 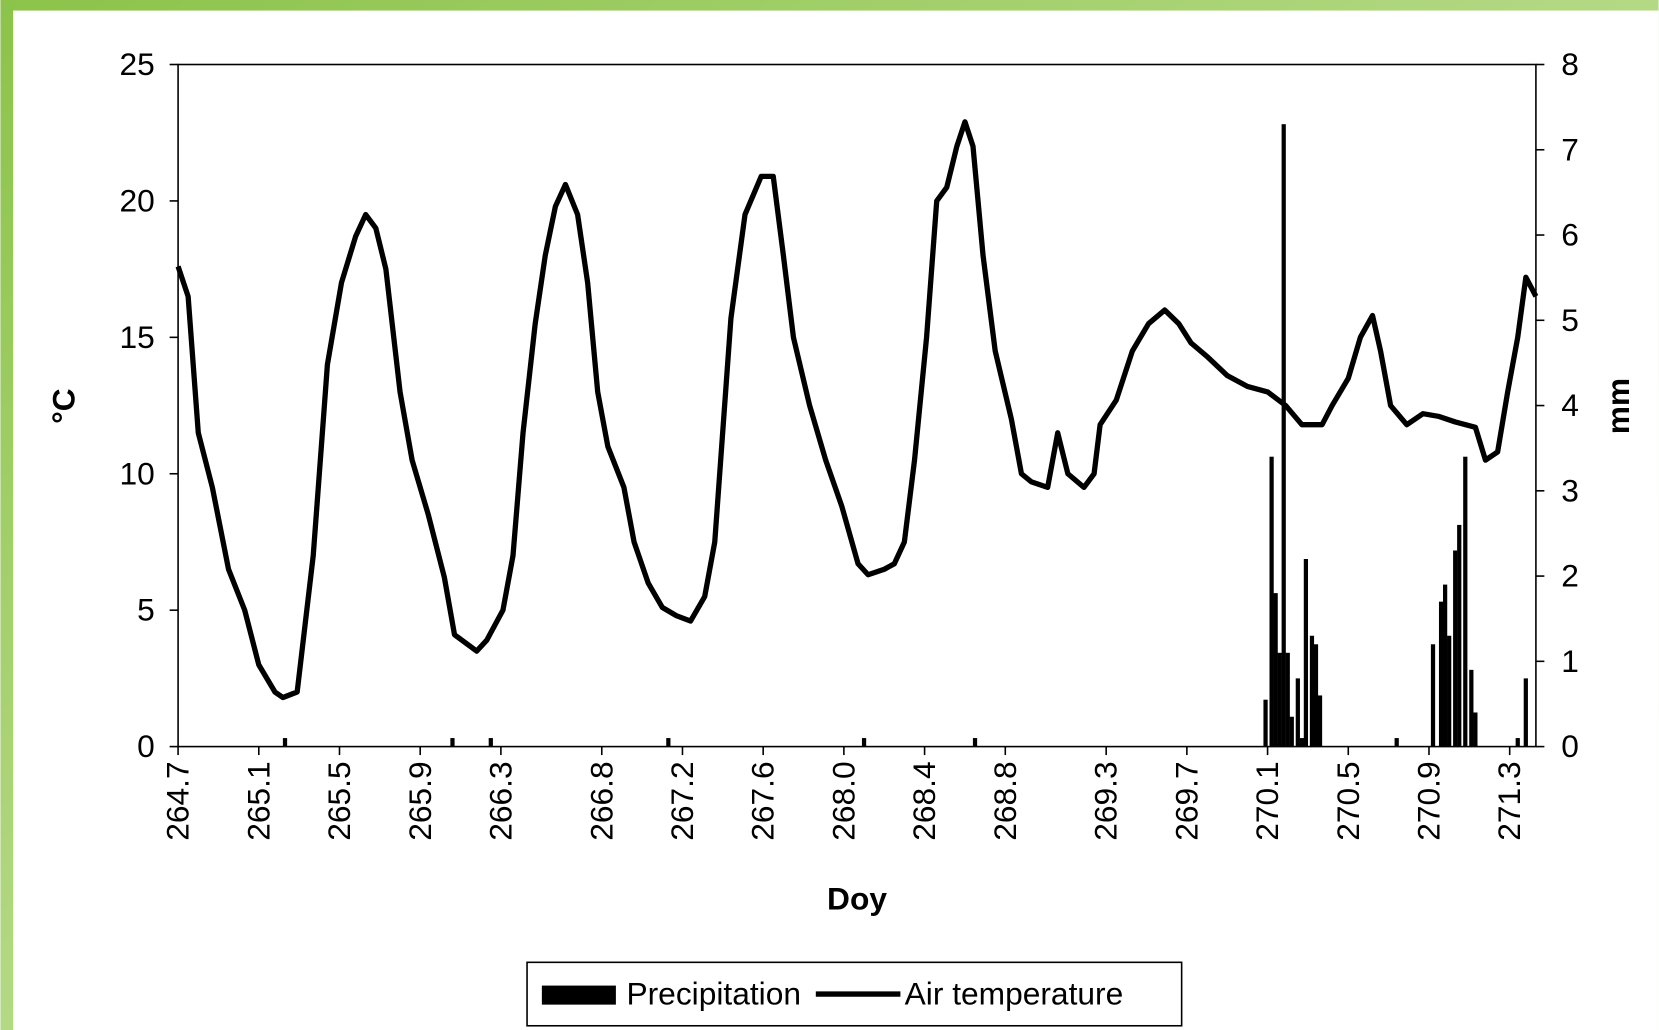 What do you see at coordinates (1348, 800) in the screenshot?
I see `x-tick-label: 270.5` at bounding box center [1348, 800].